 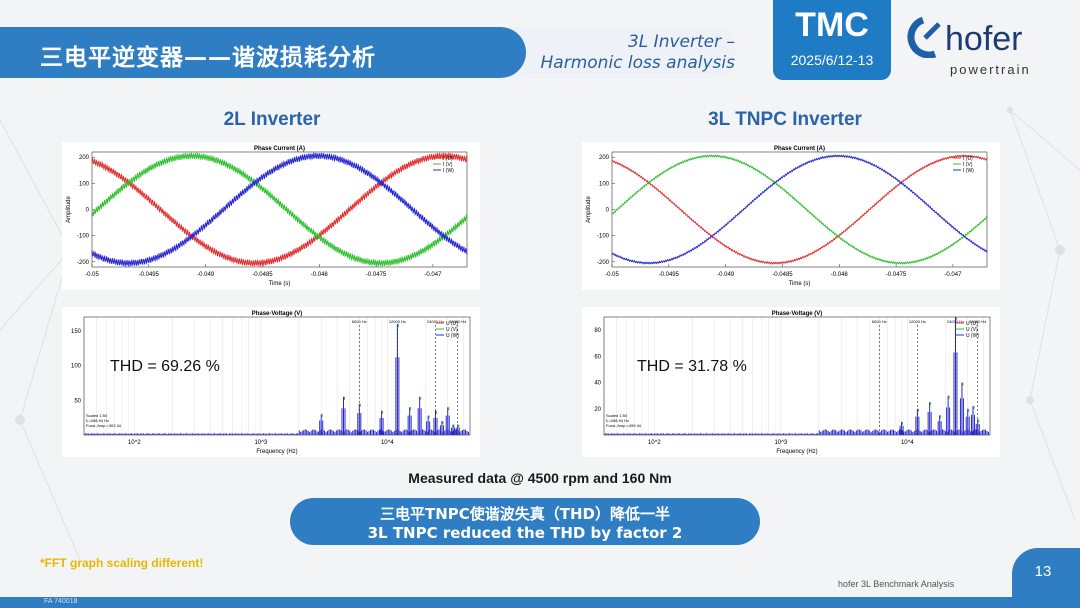 I want to click on left-column-title: 2L Inverter, so click(x=272, y=119).